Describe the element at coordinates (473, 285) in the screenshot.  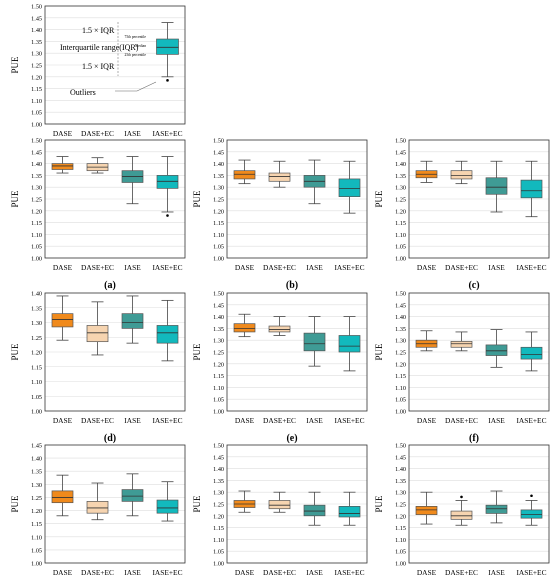
I see `panel-label: (c)` at that location.